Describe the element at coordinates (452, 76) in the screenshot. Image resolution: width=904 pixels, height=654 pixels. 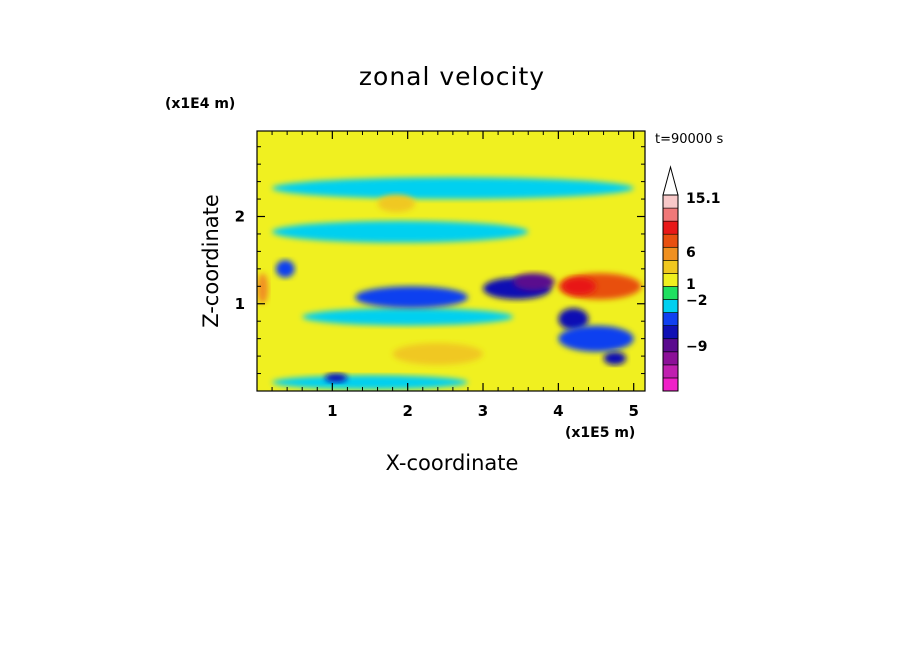
I see `chart-title: zonal velocity` at that location.